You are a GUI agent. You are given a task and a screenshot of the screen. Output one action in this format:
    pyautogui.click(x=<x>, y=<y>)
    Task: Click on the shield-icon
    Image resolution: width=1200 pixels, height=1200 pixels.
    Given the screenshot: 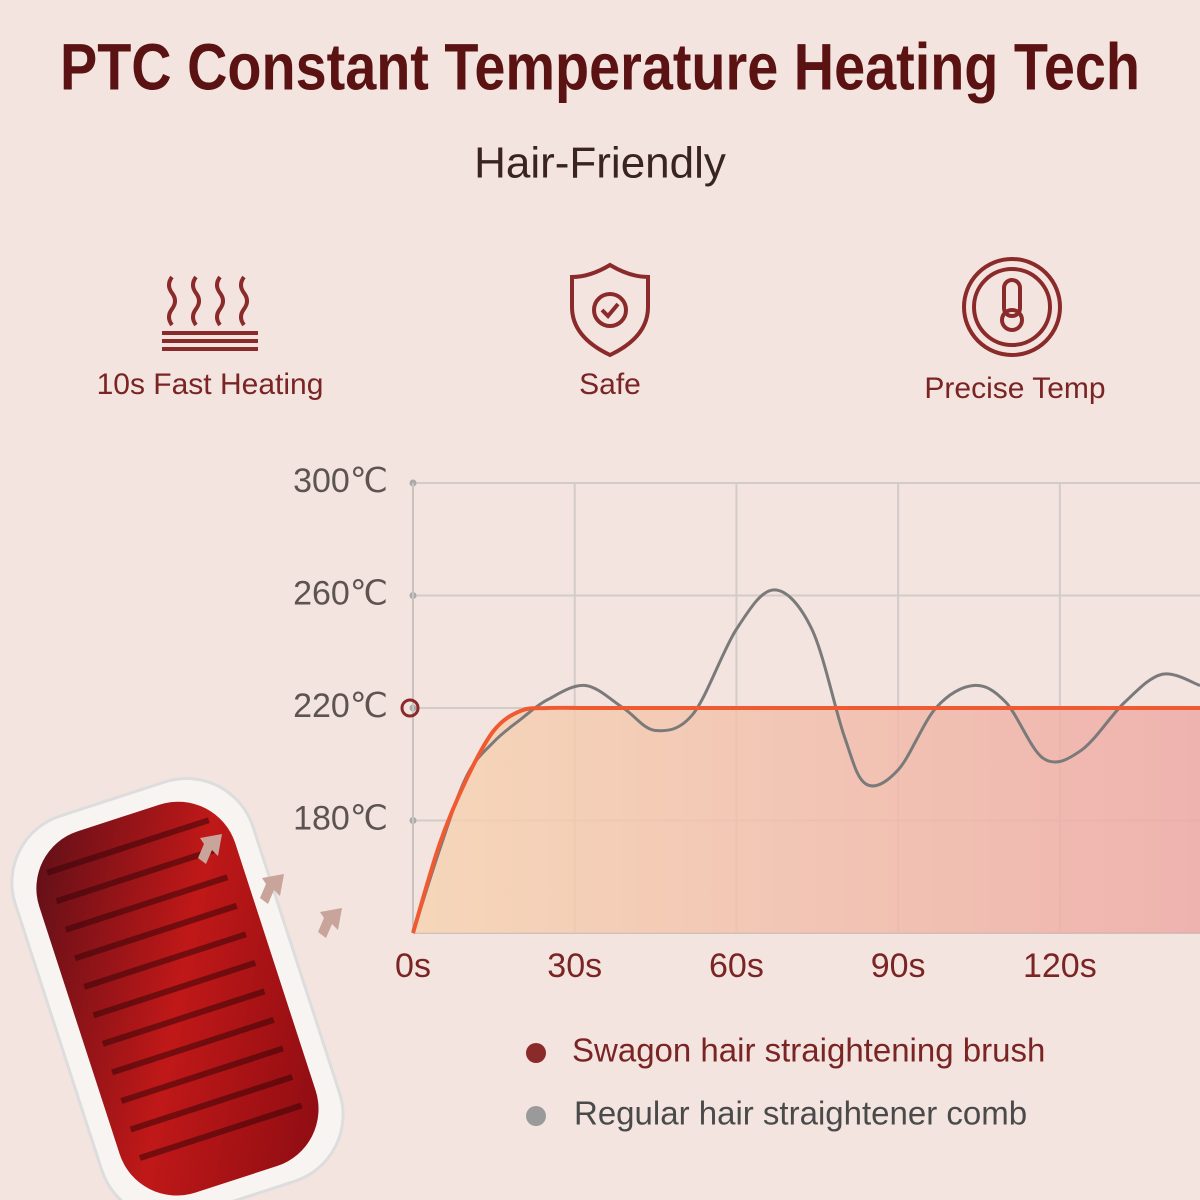 What is the action you would take?
    pyautogui.click(x=610, y=310)
    